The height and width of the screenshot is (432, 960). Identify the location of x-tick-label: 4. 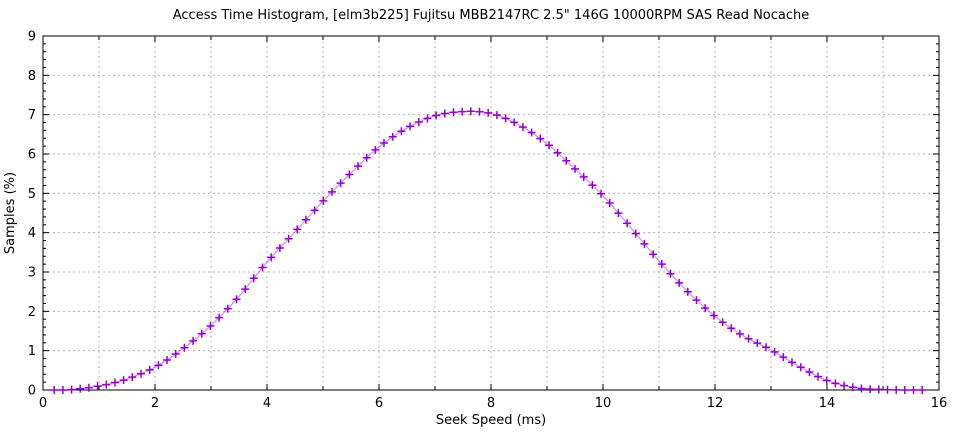
(267, 403).